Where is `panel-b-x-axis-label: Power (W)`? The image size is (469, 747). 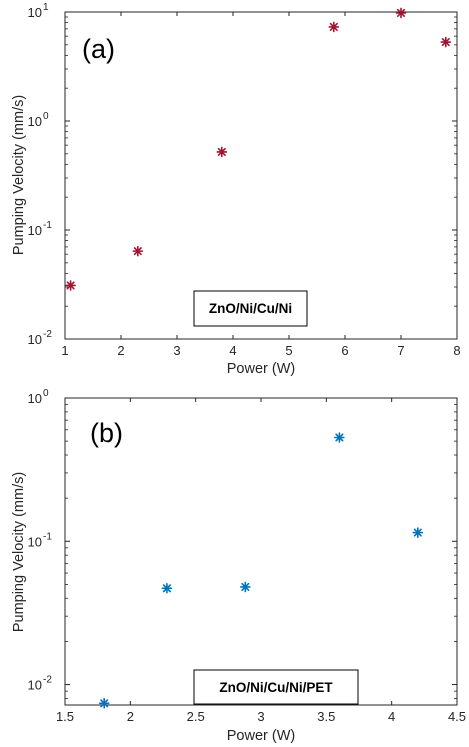
panel-b-x-axis-label: Power (W) is located at coordinates (261, 736).